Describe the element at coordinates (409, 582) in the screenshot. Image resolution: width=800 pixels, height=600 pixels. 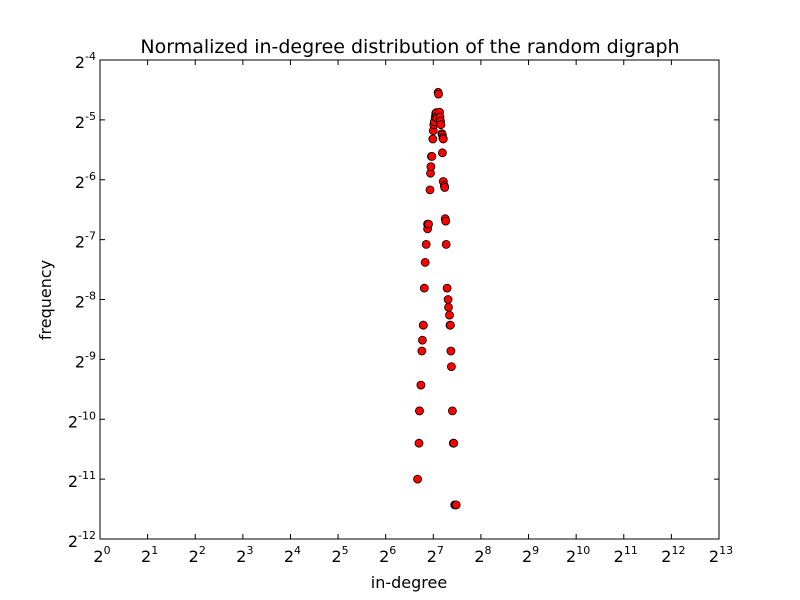
I see `x-axis-label: in-degree` at that location.